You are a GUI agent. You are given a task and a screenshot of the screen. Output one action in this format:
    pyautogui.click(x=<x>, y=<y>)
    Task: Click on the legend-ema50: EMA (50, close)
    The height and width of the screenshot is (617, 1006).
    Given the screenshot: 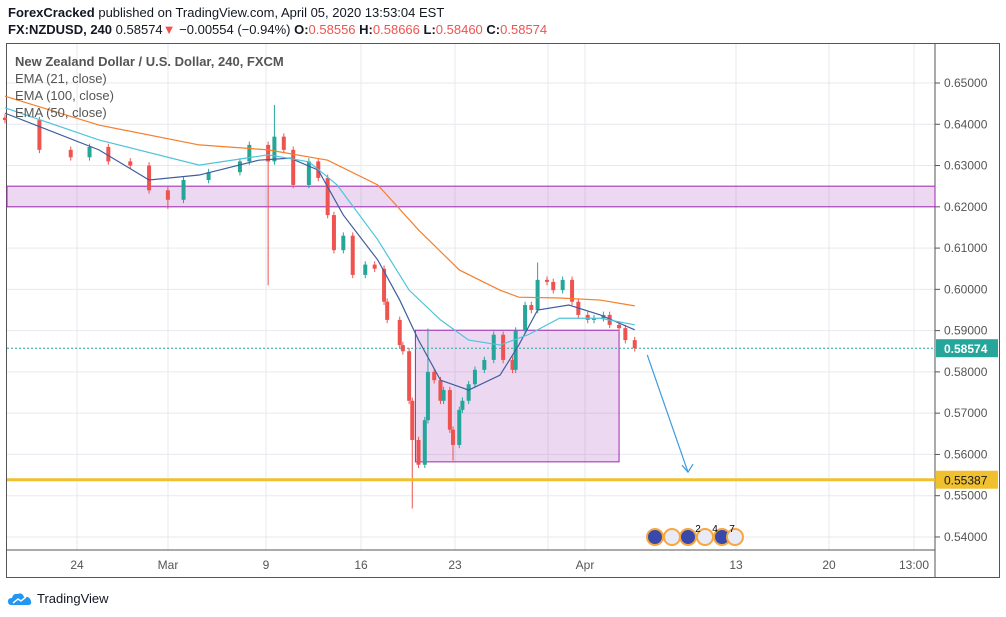 What is the action you would take?
    pyautogui.click(x=61, y=112)
    